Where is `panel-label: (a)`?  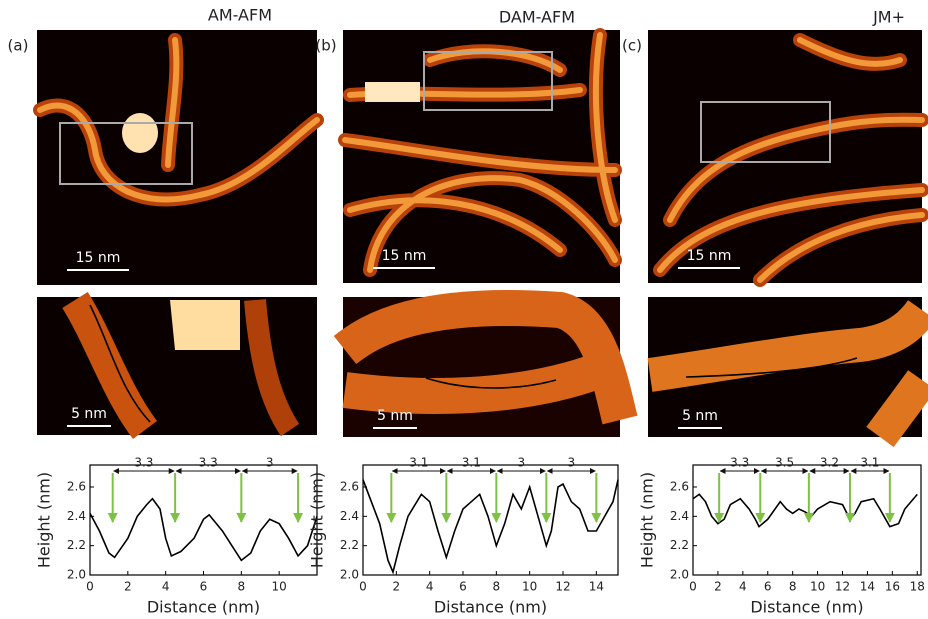
panel-label: (a) is located at coordinates (18, 46).